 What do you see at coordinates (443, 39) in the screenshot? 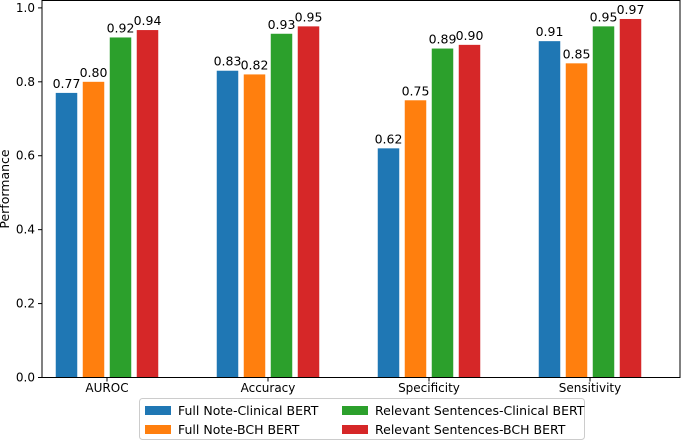
I see `bar-value-label: 0.89` at bounding box center [443, 39].